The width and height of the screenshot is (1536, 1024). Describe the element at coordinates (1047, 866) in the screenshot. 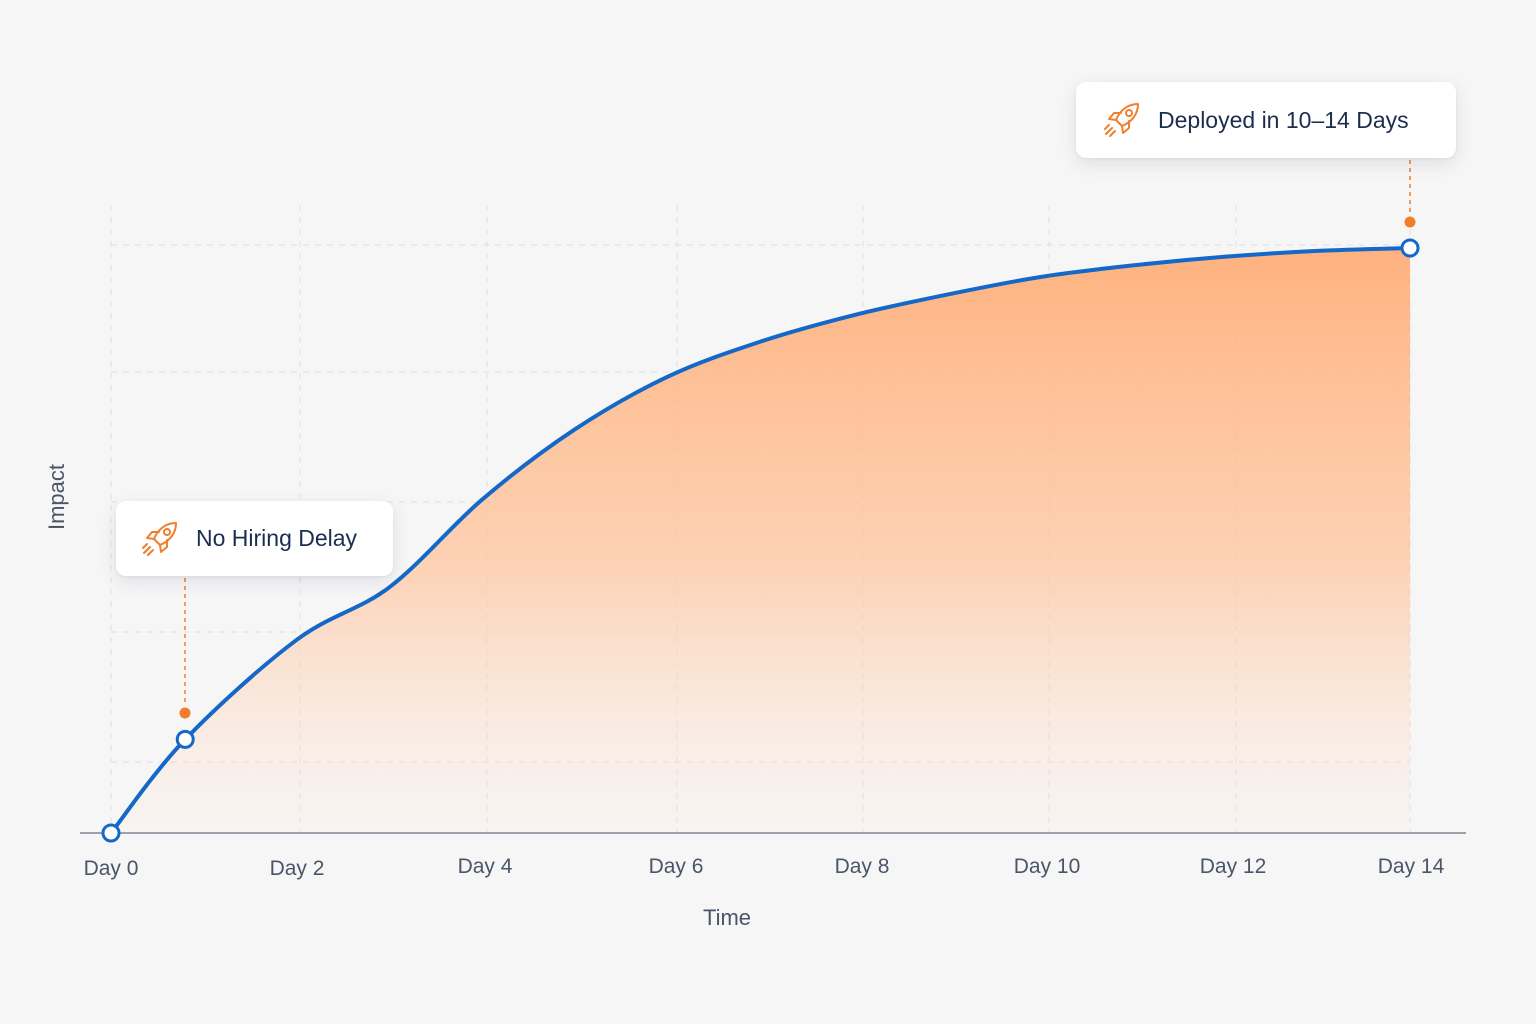

I see `x-tick-label: Day 10` at that location.